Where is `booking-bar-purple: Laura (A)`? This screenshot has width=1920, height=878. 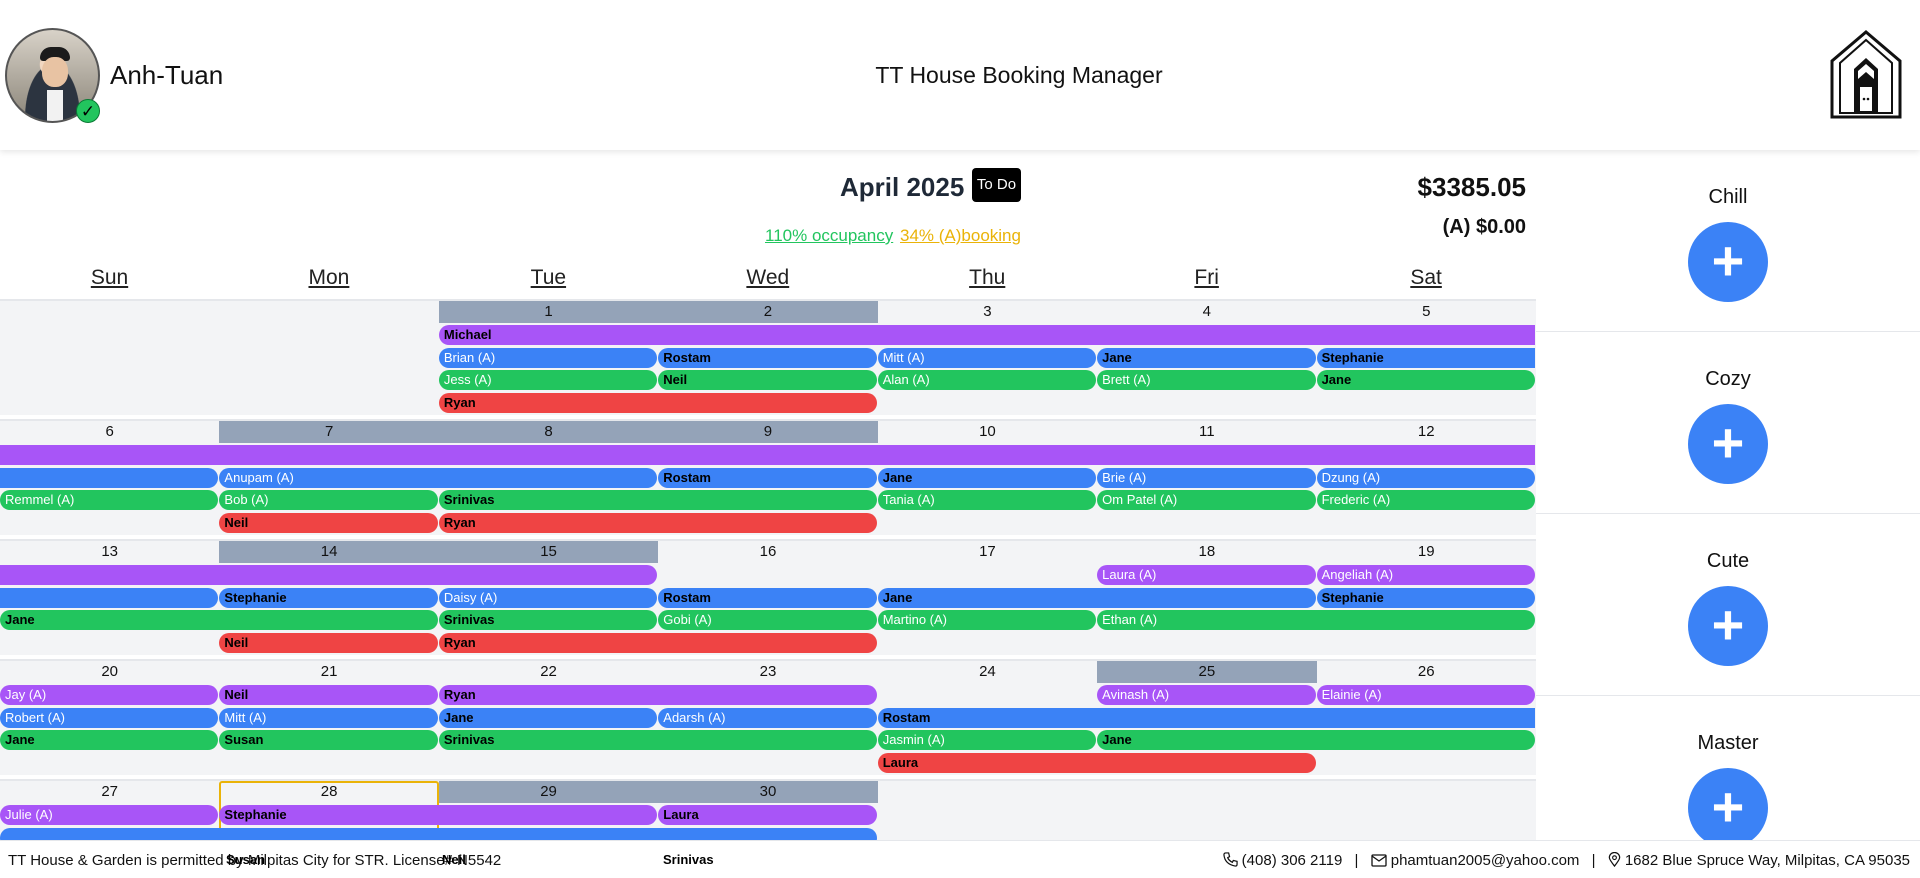 booking-bar-purple: Laura (A) is located at coordinates (1206, 575).